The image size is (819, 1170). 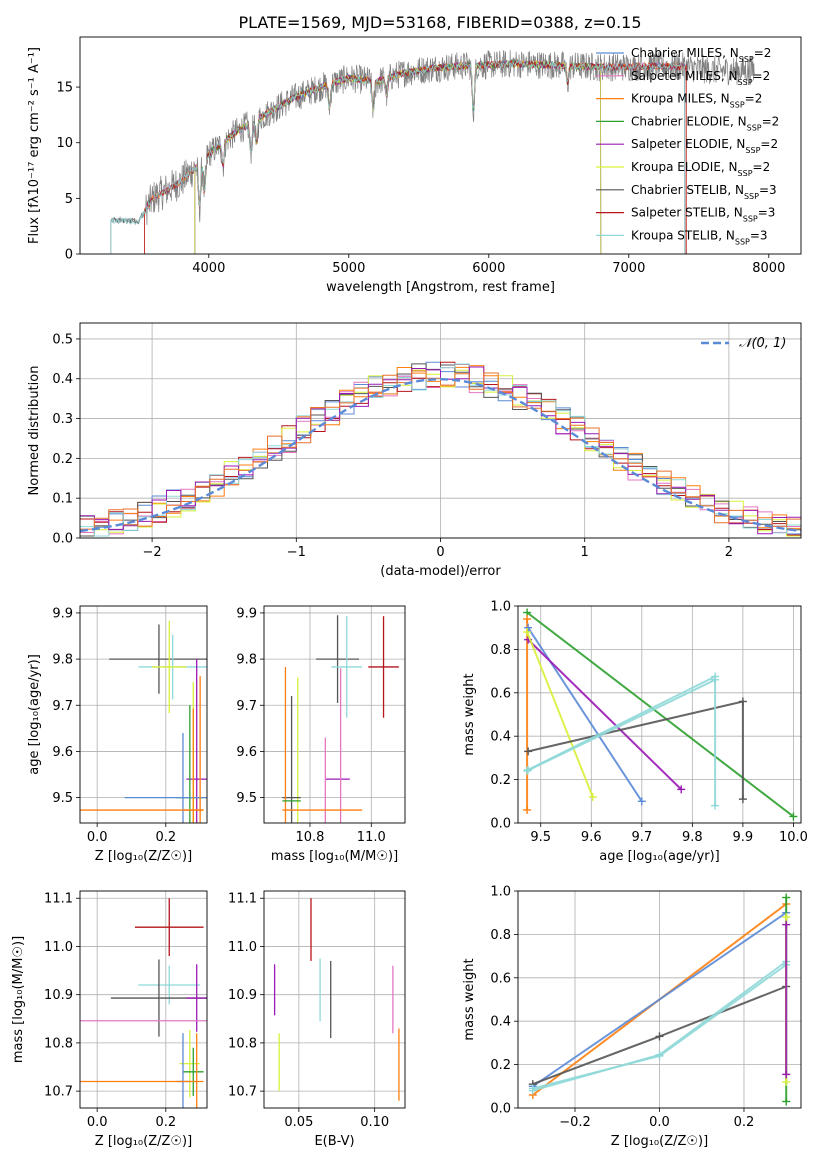 I want to click on legend-text: Salpeter MILES, N, so click(x=684, y=76).